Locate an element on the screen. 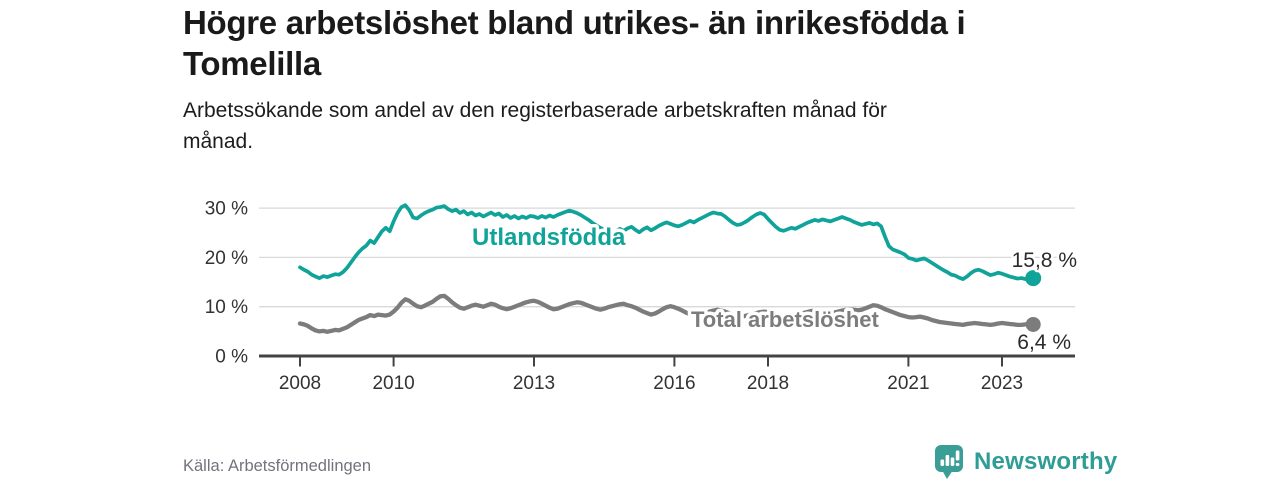 The image size is (1280, 480). newsworthy-logo: Newsworthy is located at coordinates (1025, 462).